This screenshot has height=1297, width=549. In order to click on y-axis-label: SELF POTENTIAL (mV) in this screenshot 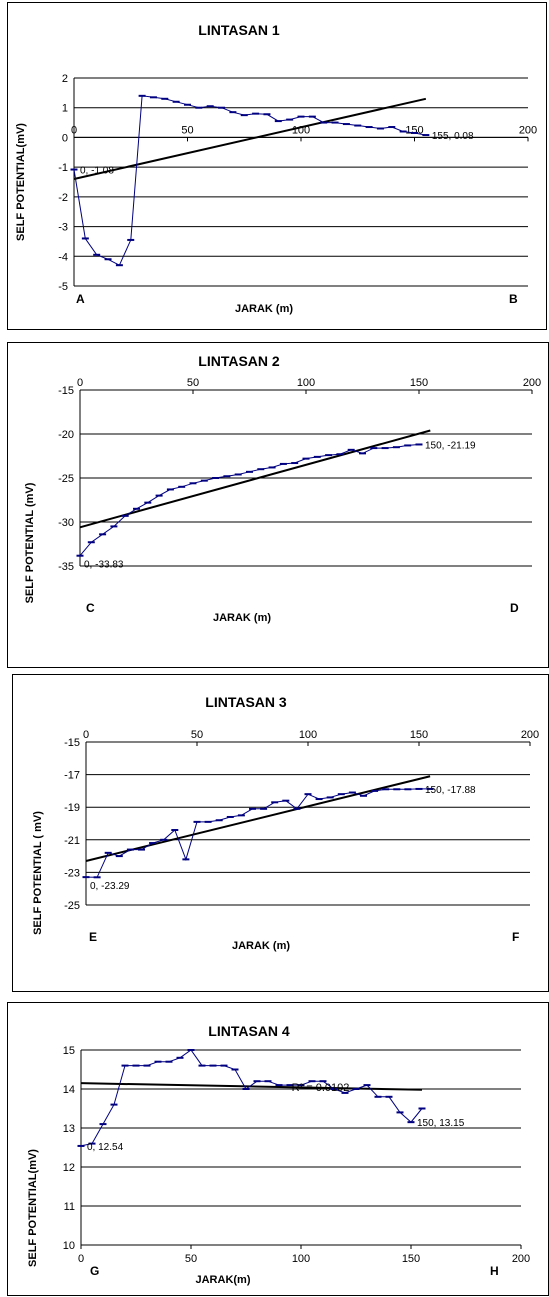, I will do `click(30, 542)`.